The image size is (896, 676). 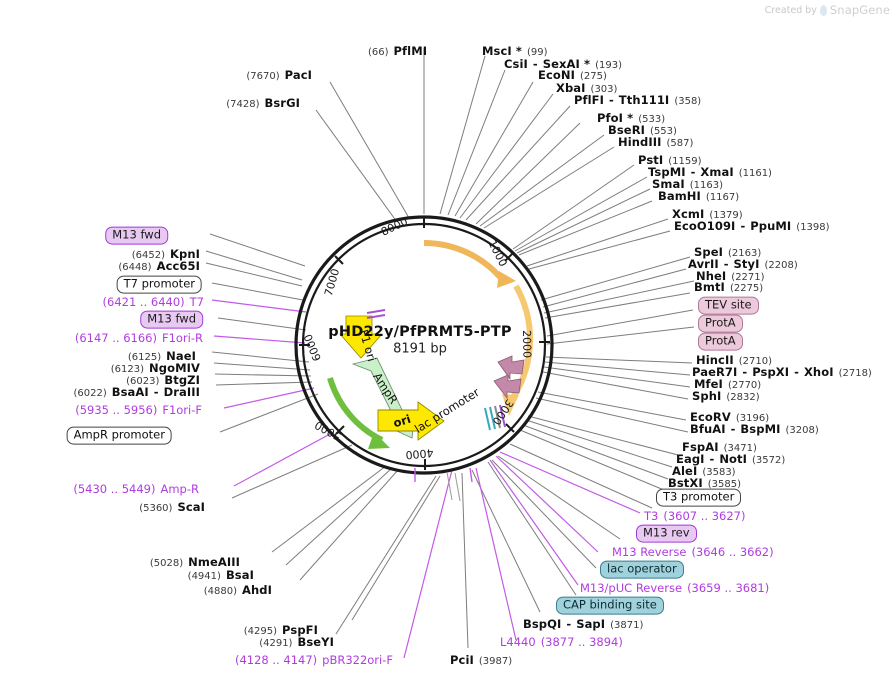 What do you see at coordinates (587, 88) in the screenshot?
I see `enzyme-label-xbai: XbaI (303)` at bounding box center [587, 88].